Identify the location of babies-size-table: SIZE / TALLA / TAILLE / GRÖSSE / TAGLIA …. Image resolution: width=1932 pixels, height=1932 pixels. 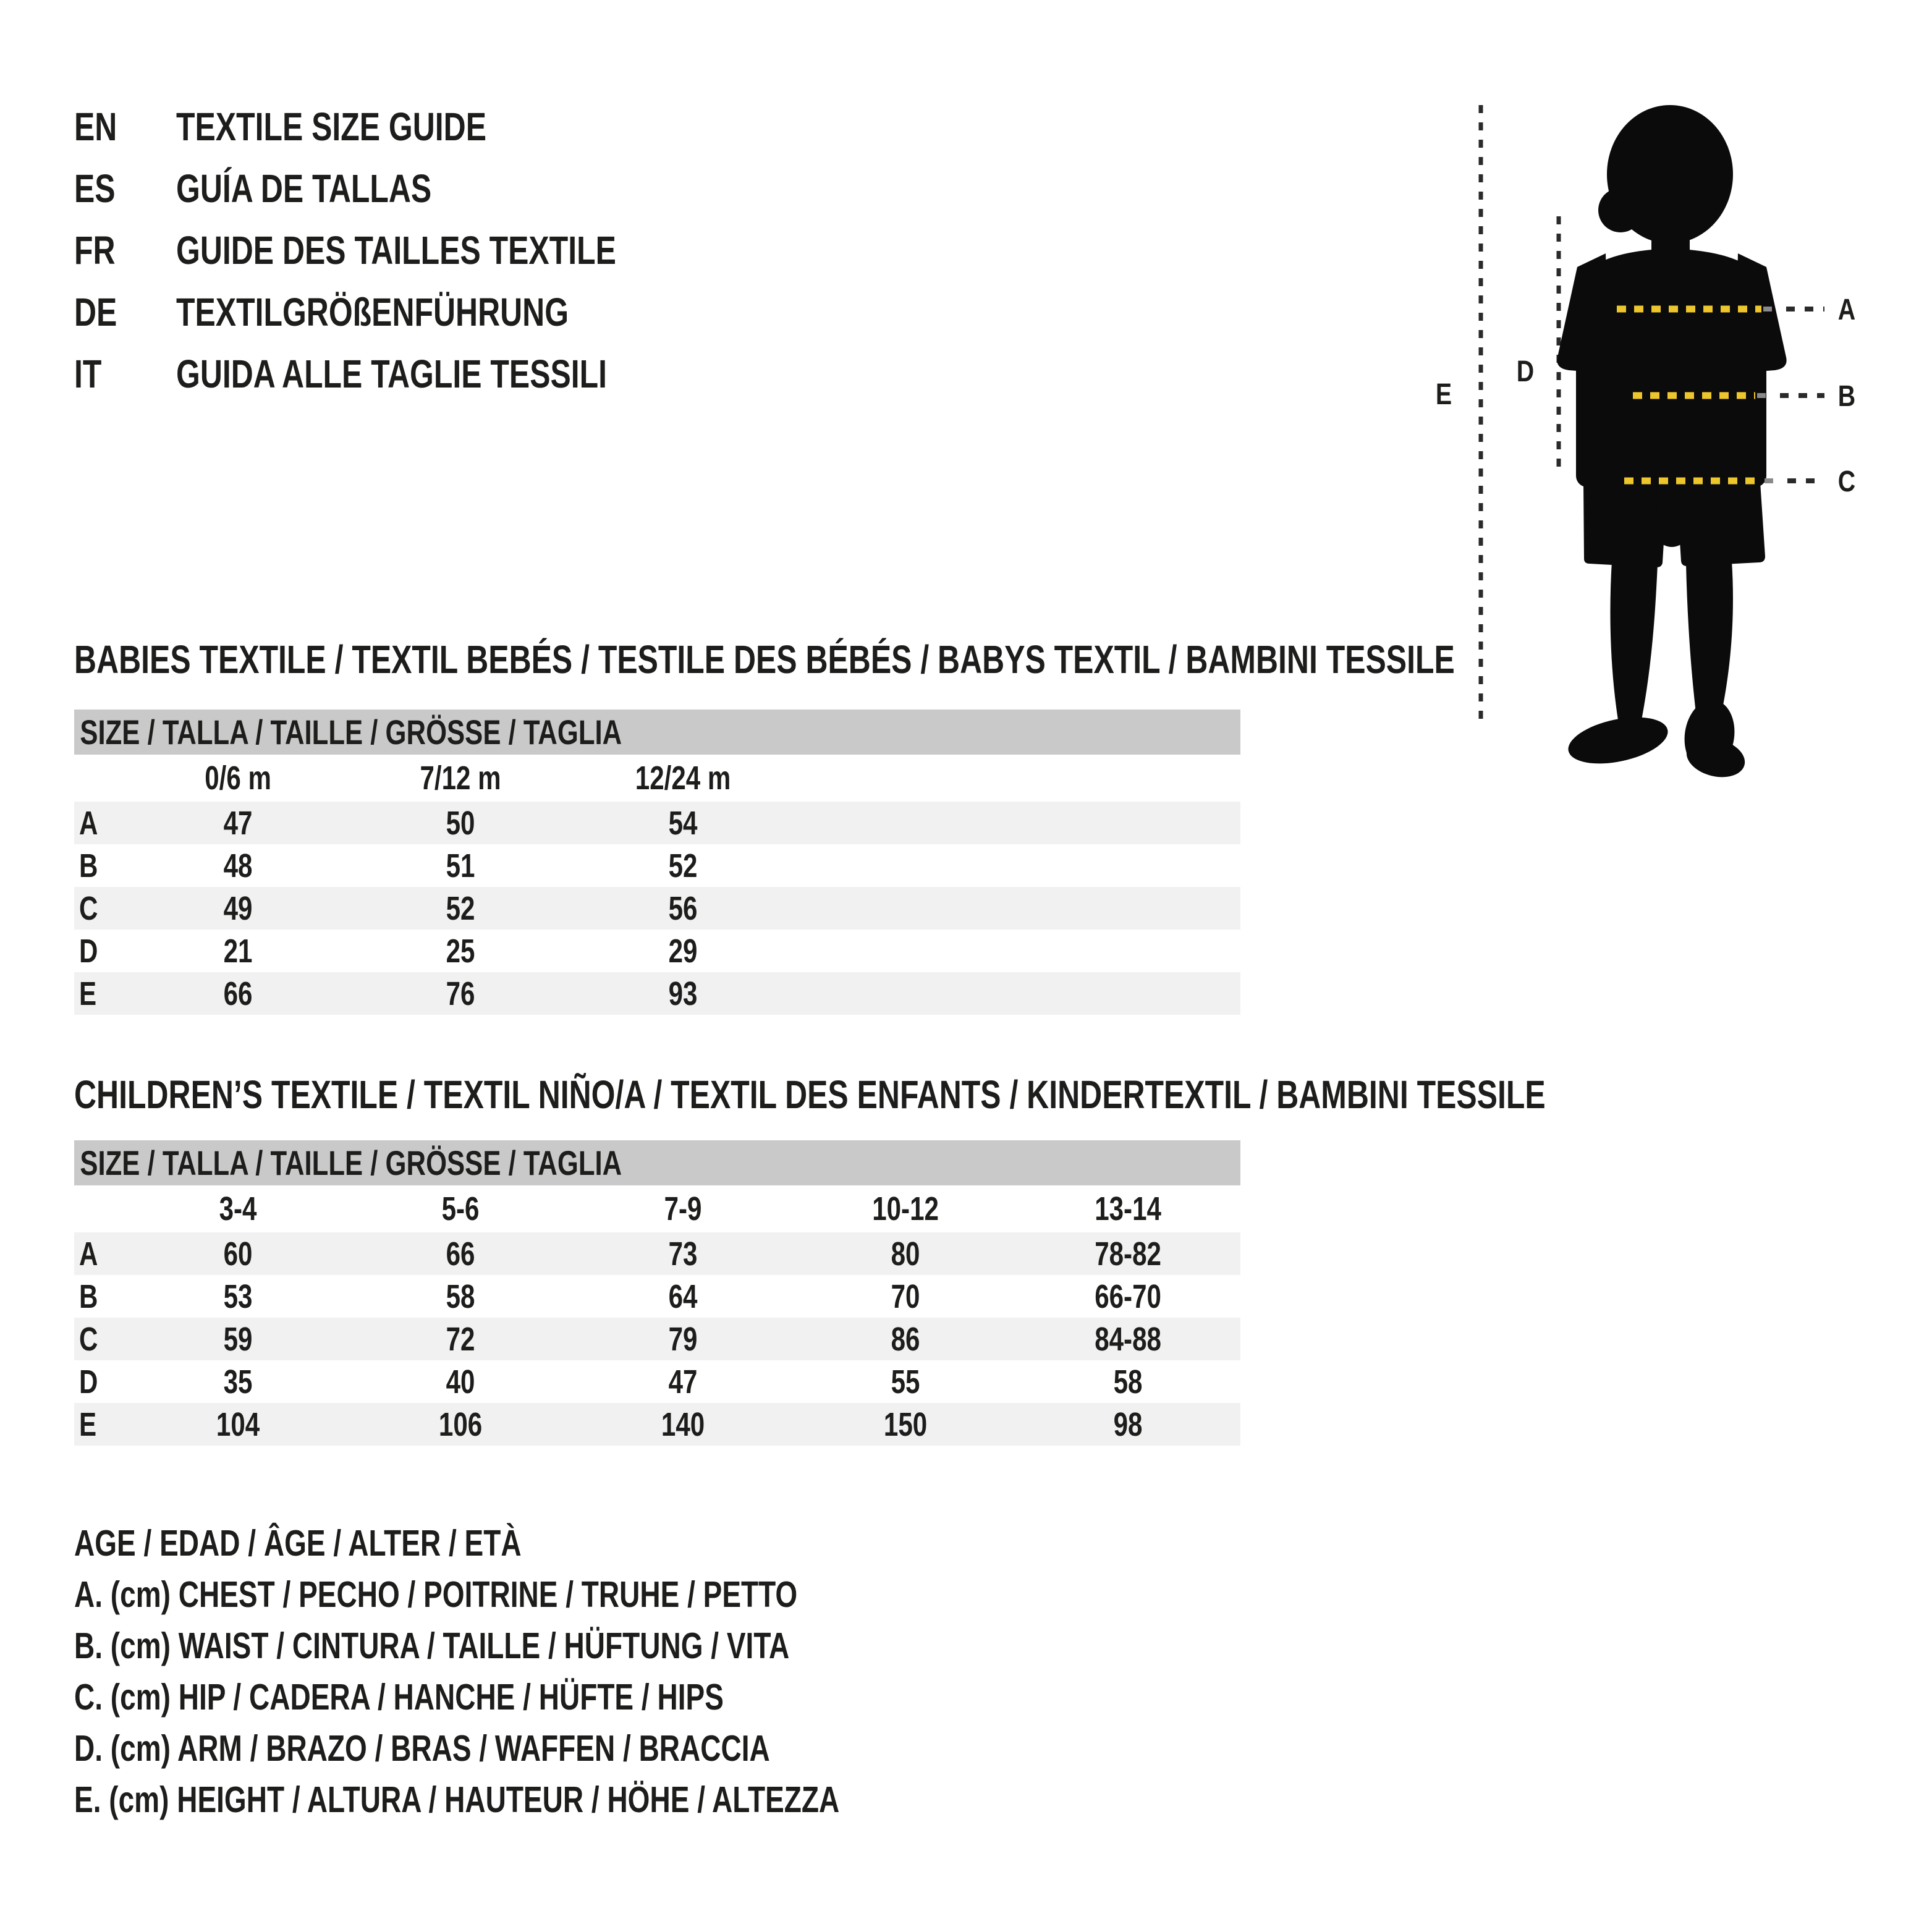
(657, 862).